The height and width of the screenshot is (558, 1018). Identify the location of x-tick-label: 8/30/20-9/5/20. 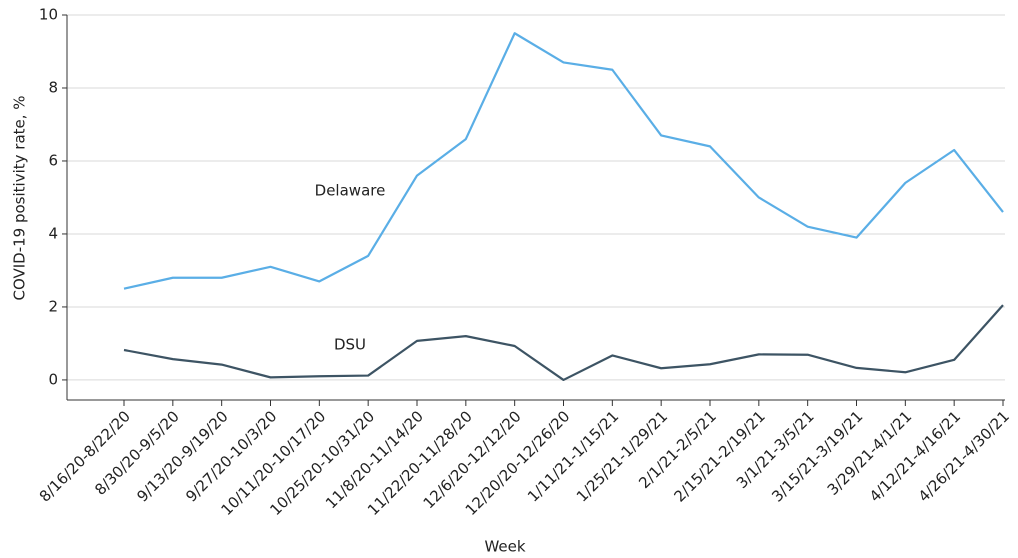
(137, 453).